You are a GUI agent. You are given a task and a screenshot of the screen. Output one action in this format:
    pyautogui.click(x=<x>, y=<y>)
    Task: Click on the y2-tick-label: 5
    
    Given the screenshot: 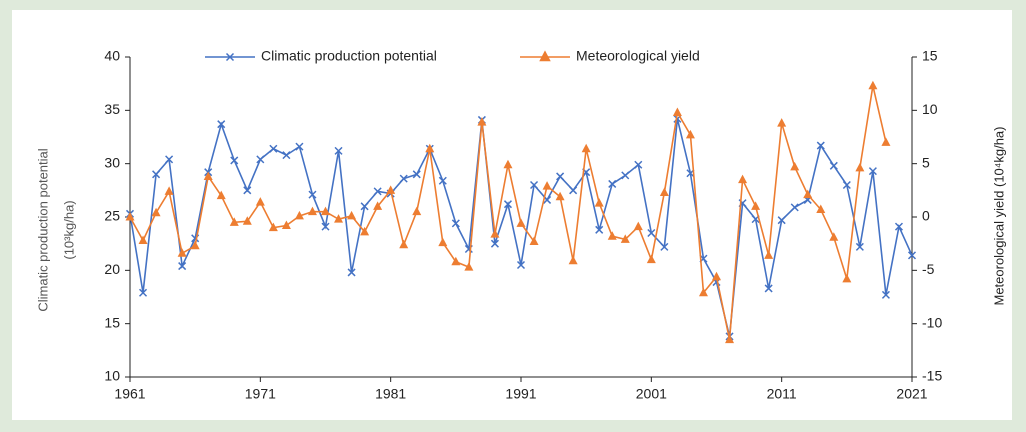 What is the action you would take?
    pyautogui.click(x=926, y=162)
    